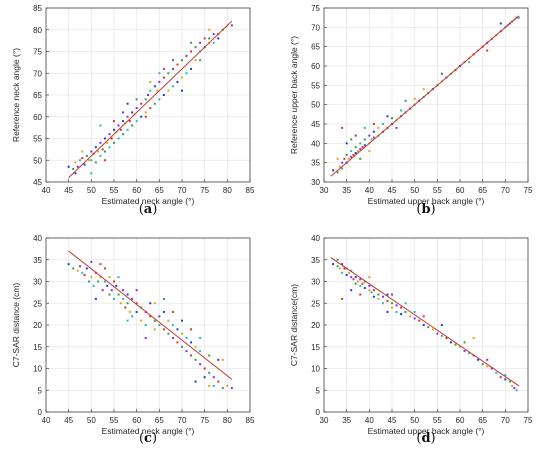  What do you see at coordinates (16, 95) in the screenshot?
I see `y-axis-label: Reference neck angle (°)` at bounding box center [16, 95].